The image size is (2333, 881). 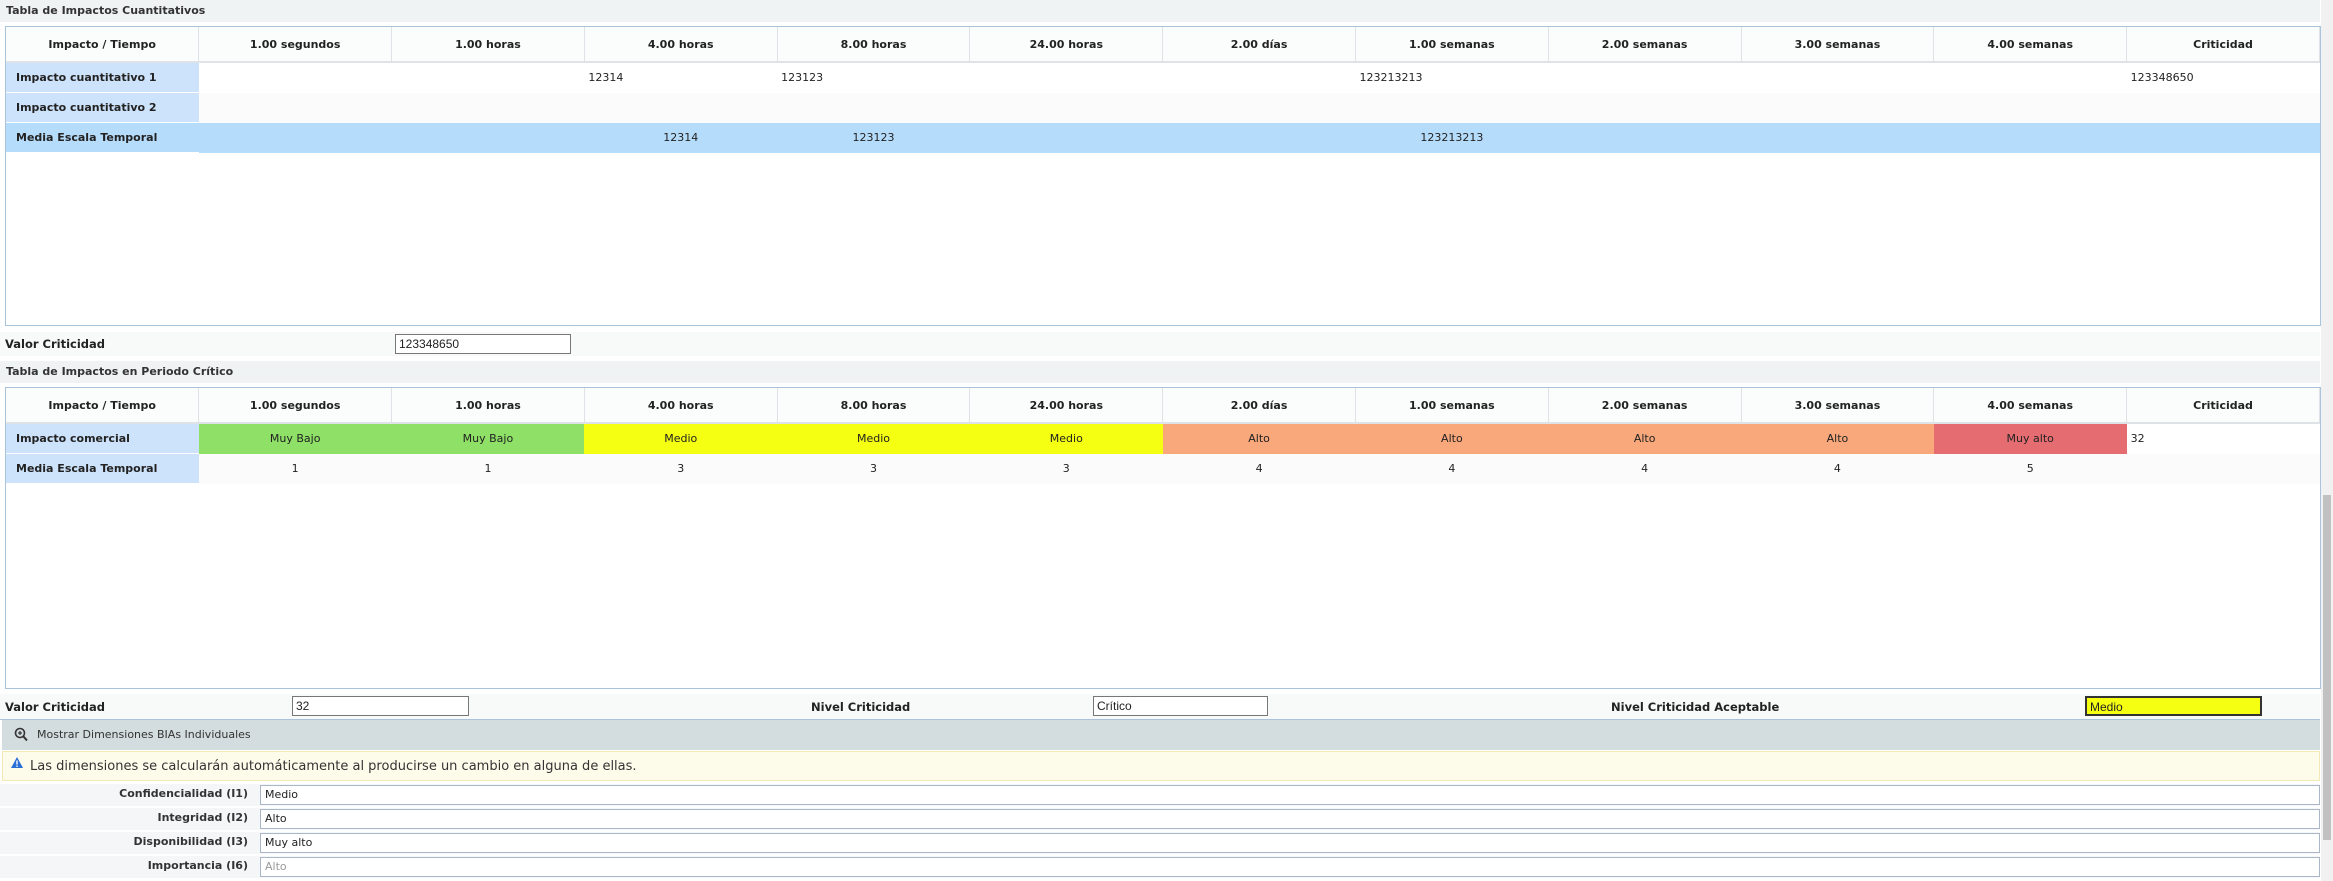 I want to click on dimension-label: Confidencialidad (I1), so click(x=183, y=793).